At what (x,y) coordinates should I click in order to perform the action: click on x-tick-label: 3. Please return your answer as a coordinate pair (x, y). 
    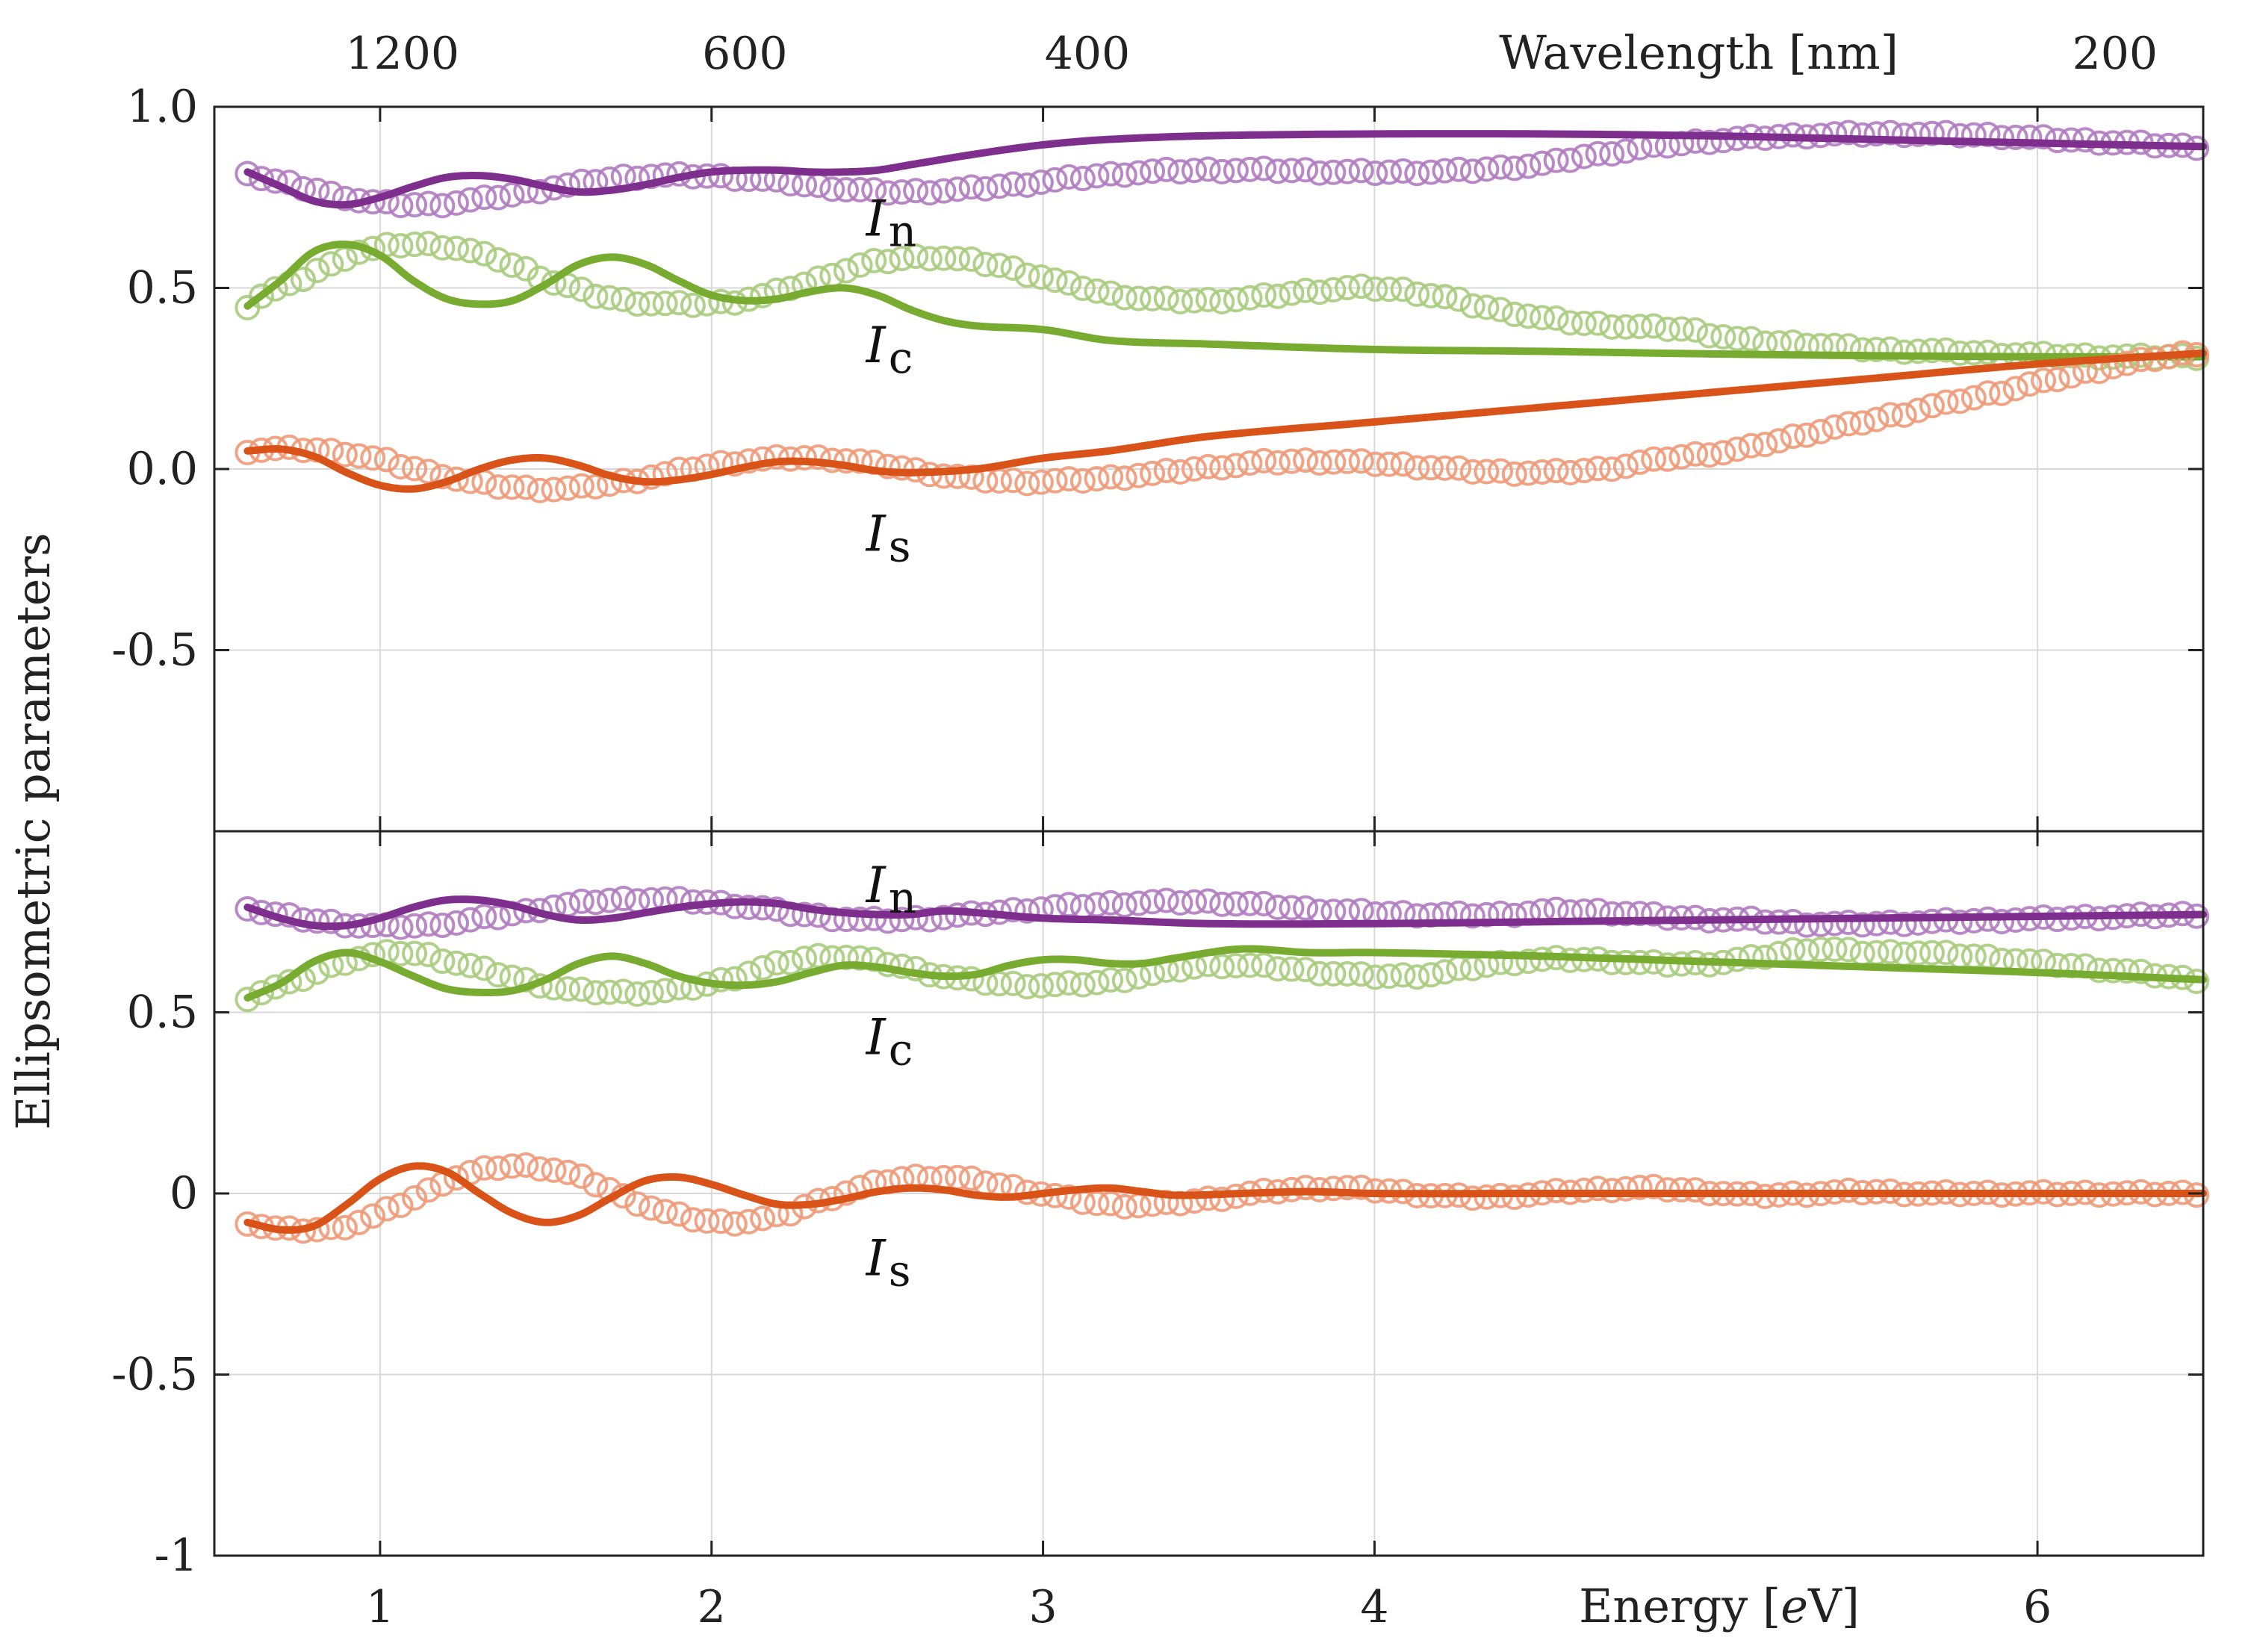
    Looking at the image, I should click on (1042, 1607).